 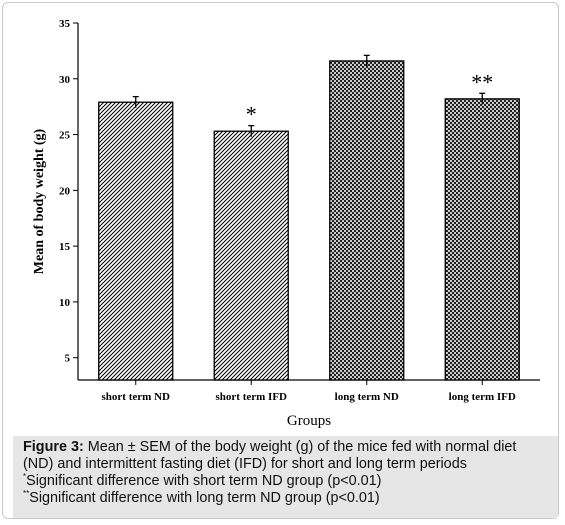 I want to click on y-tick-label: 25, so click(x=65, y=136).